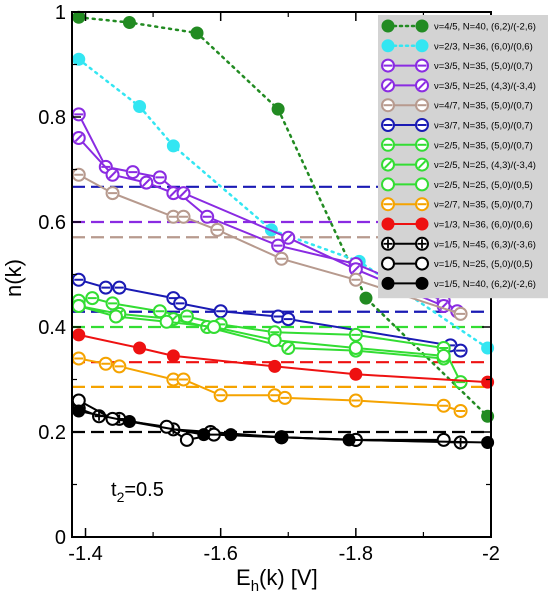 This screenshot has width=552, height=601. What do you see at coordinates (483, 106) in the screenshot?
I see `legend-label: ν=4/7, N=35, (5,0)/(0,7)` at bounding box center [483, 106].